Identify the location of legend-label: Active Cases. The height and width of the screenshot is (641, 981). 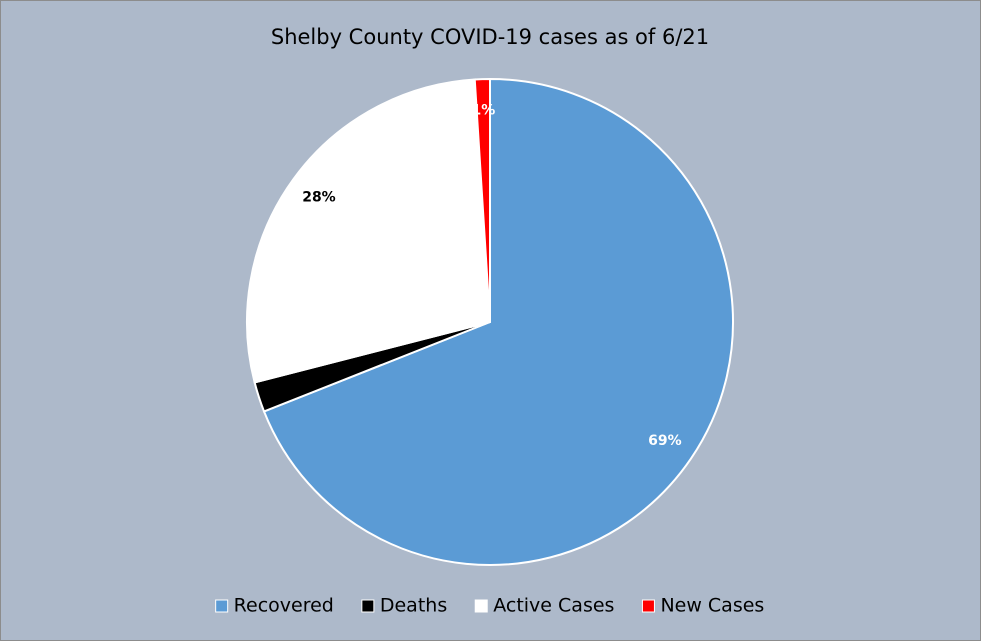
(553, 606).